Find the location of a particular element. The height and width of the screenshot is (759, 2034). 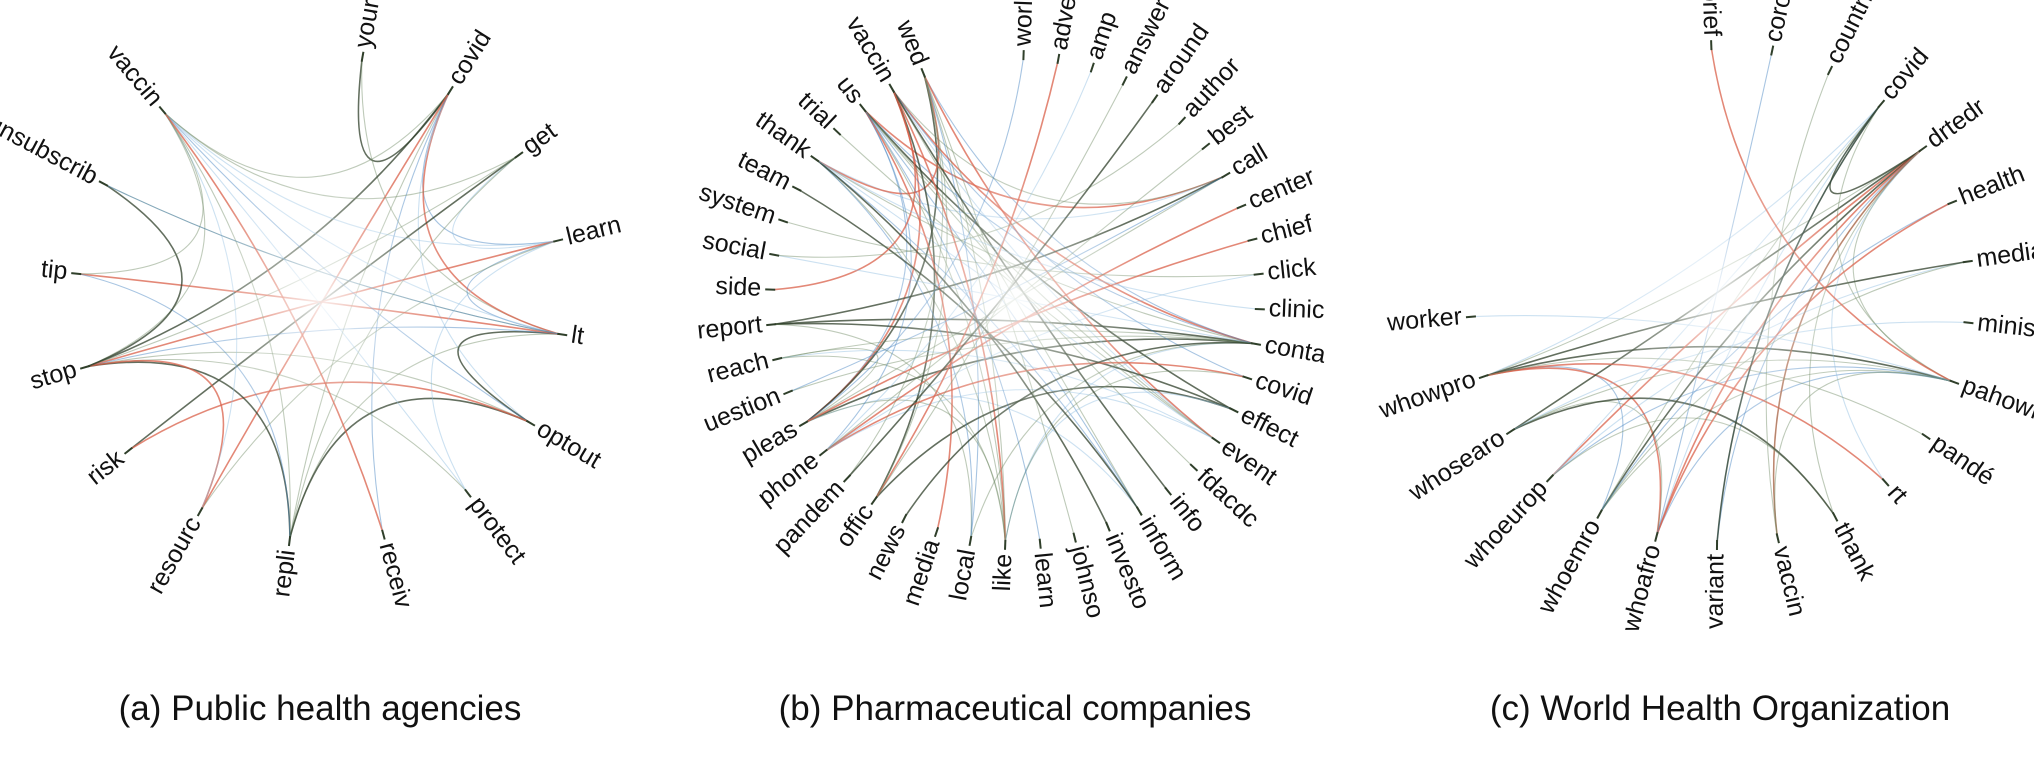

node-label: click is located at coordinates (1292, 269).